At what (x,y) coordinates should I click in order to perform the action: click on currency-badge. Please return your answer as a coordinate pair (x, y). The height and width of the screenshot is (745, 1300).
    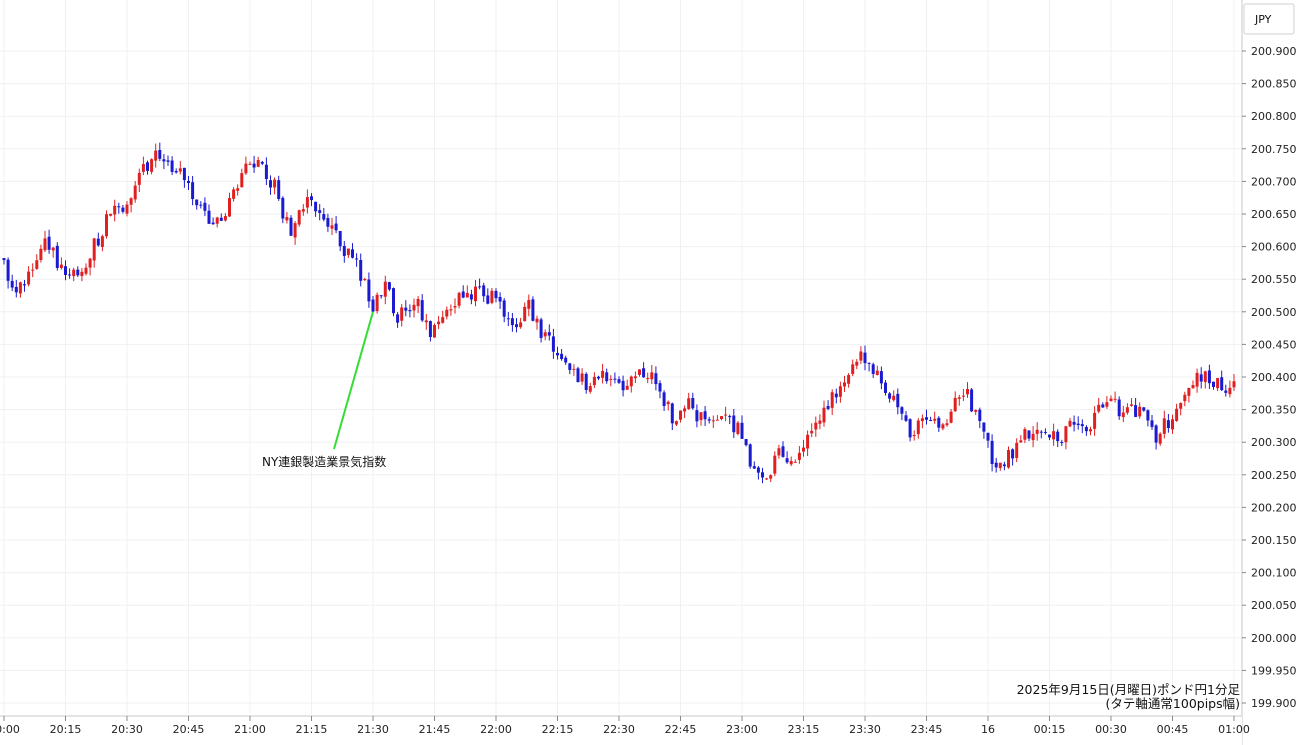
    Looking at the image, I should click on (1269, 19).